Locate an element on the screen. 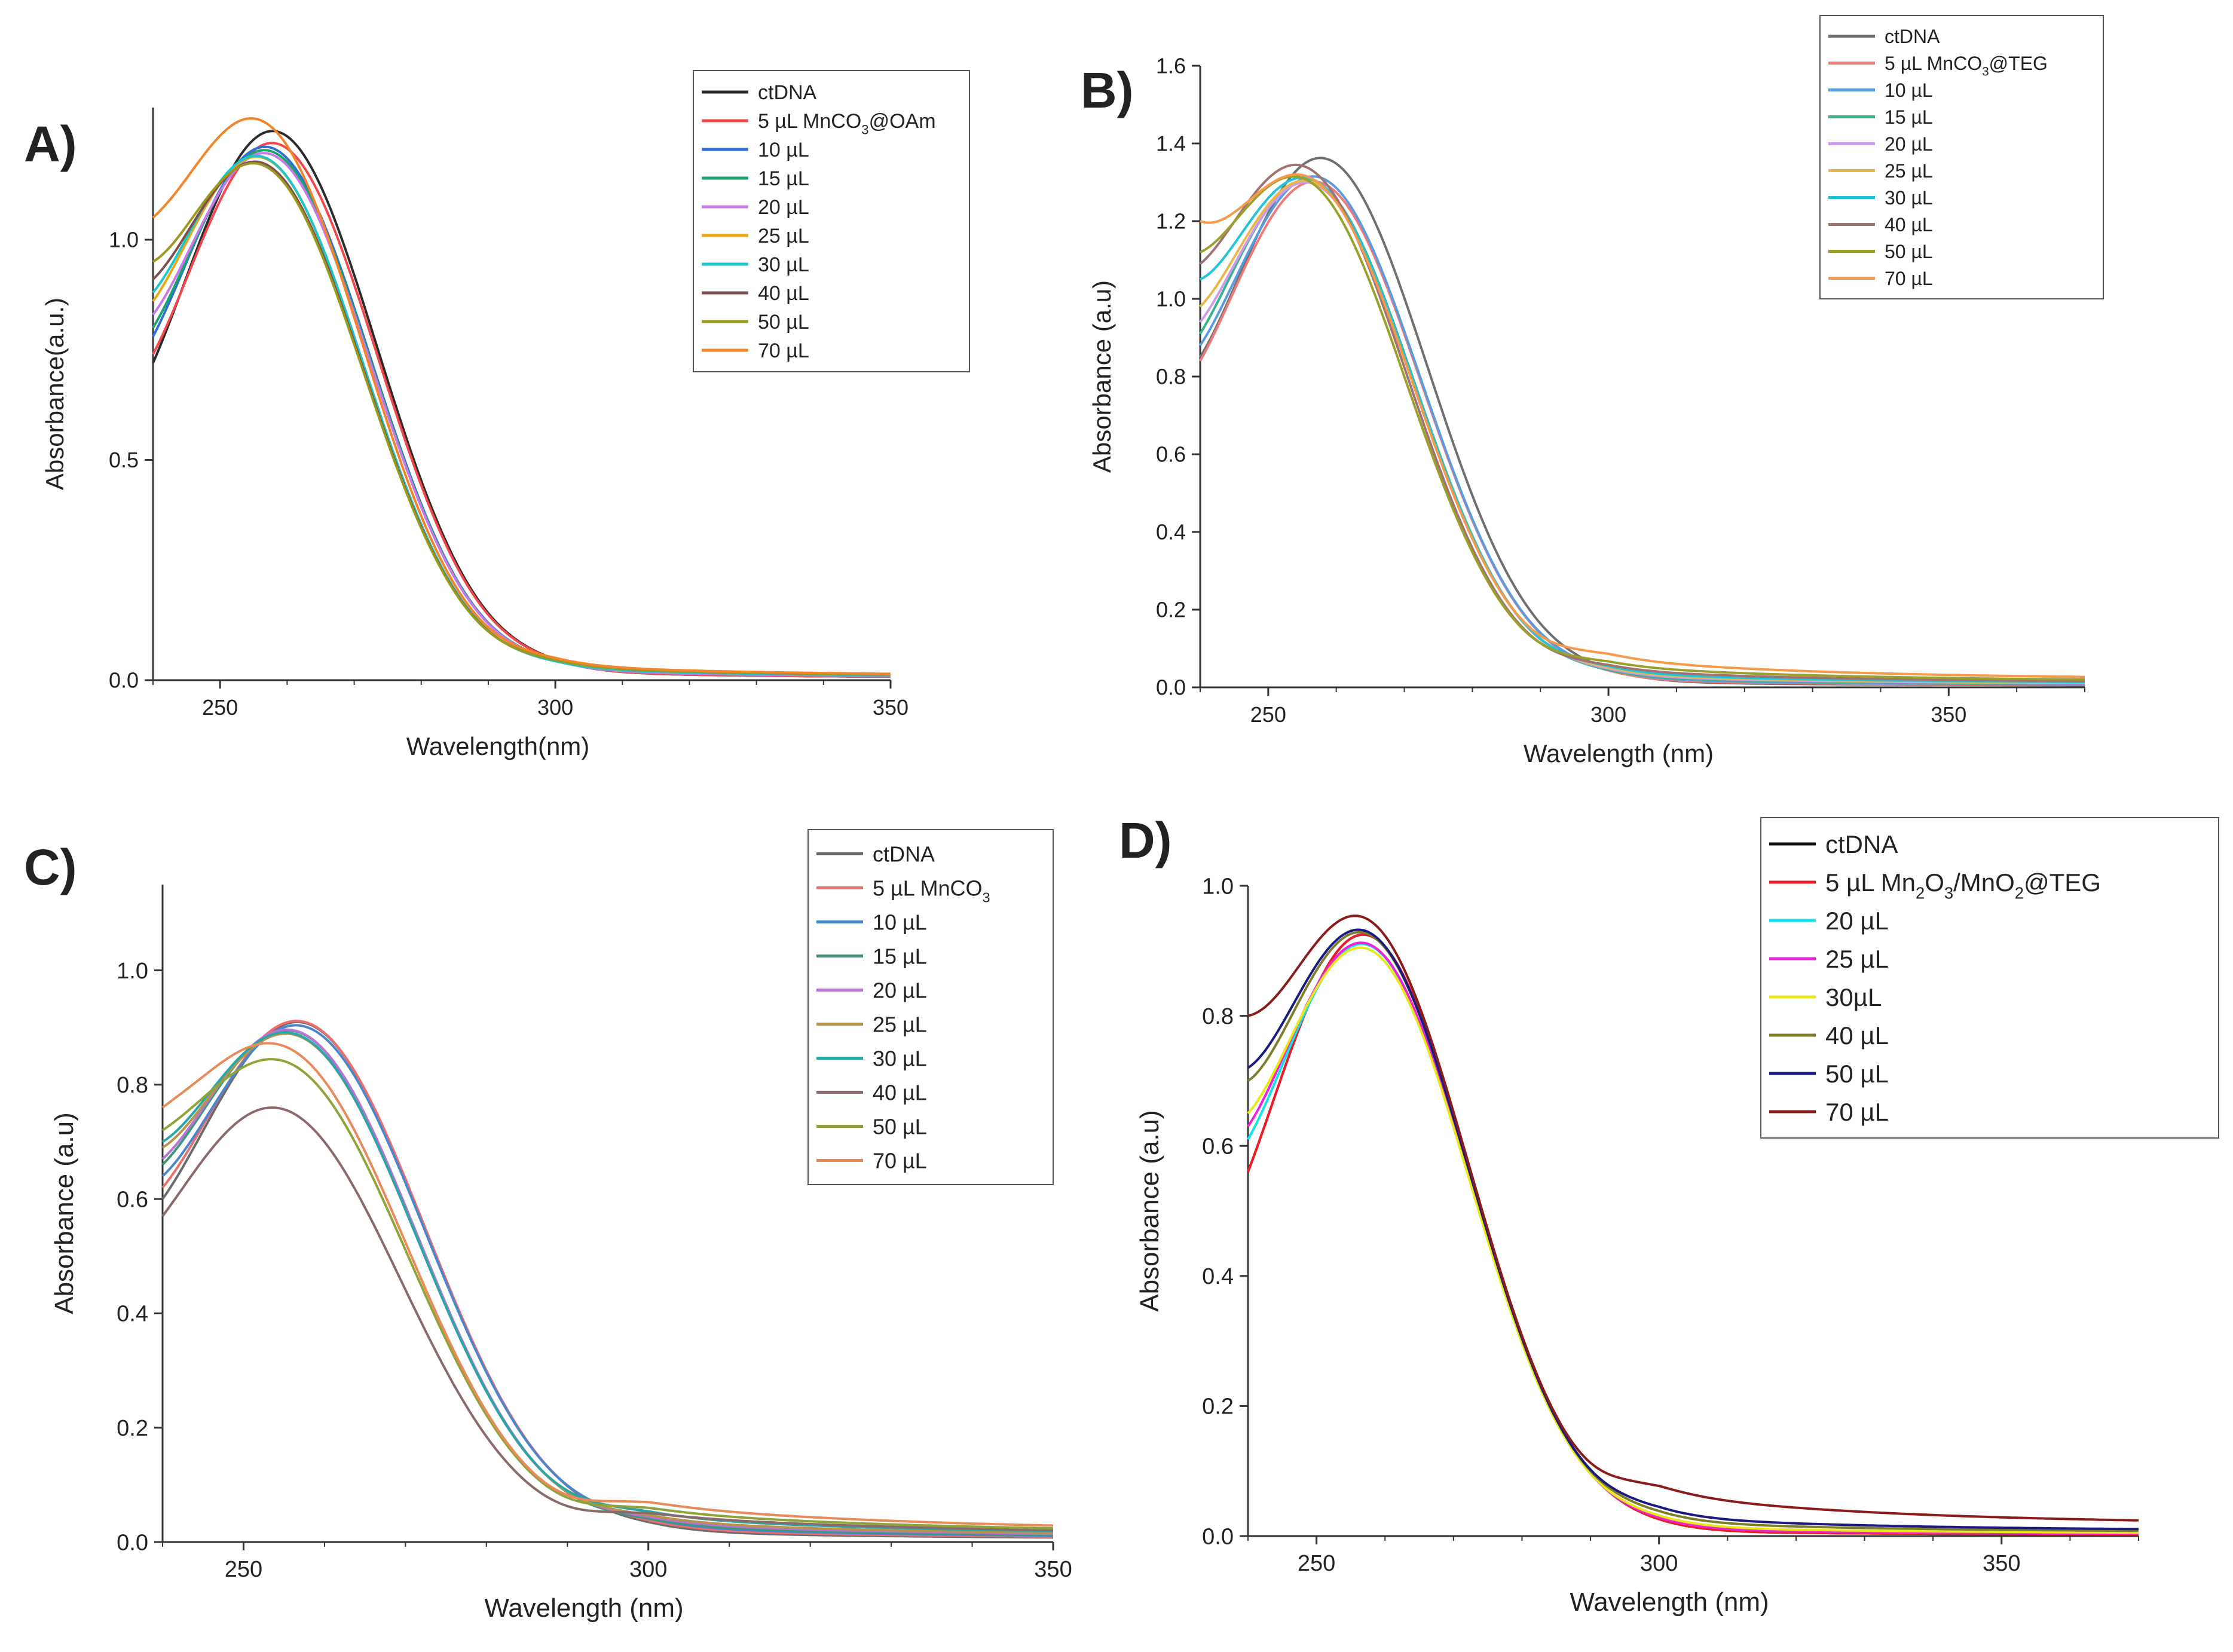 This screenshot has width=2233, height=1652. legend-box is located at coordinates (1989, 978).